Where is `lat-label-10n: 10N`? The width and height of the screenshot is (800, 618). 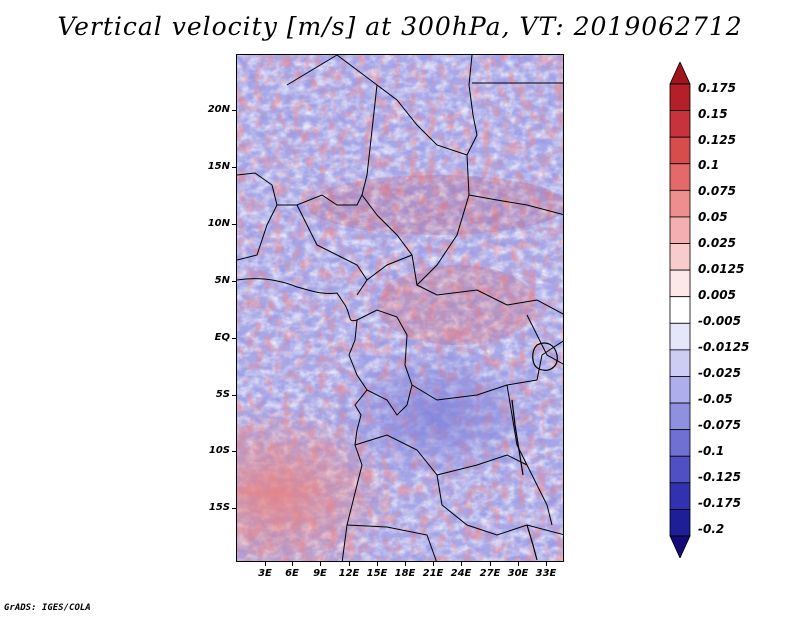
lat-label-10n: 10N is located at coordinates (218, 223).